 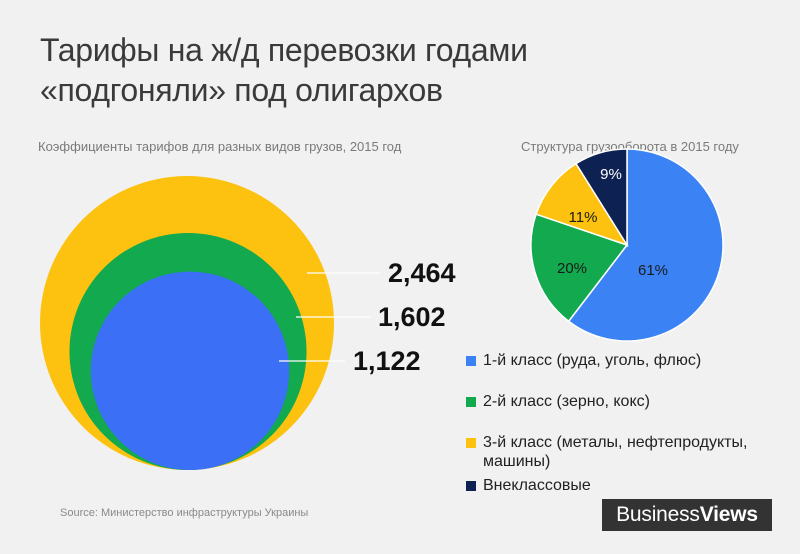 What do you see at coordinates (284, 50) in the screenshot?
I see `title-line-1: Тарифы на ж/д перевозки годами` at bounding box center [284, 50].